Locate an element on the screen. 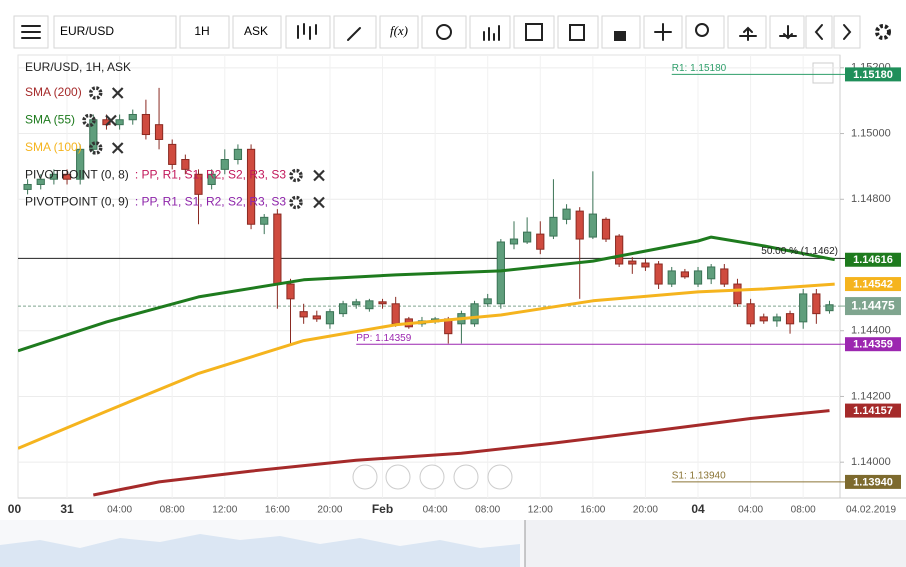  zoom-in is located at coordinates (466, 477).